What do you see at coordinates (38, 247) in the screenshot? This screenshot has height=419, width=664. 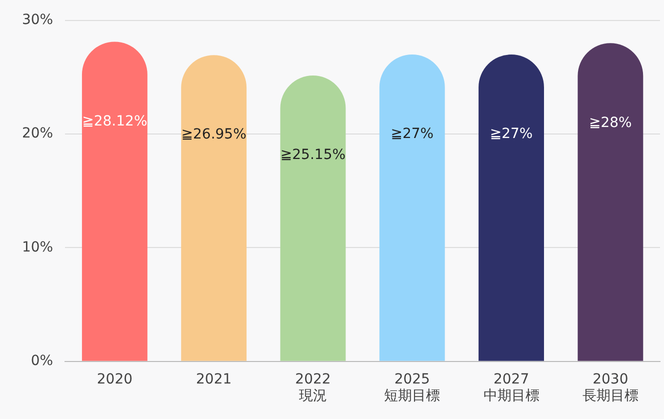 I see `y-tick-label: 10%` at bounding box center [38, 247].